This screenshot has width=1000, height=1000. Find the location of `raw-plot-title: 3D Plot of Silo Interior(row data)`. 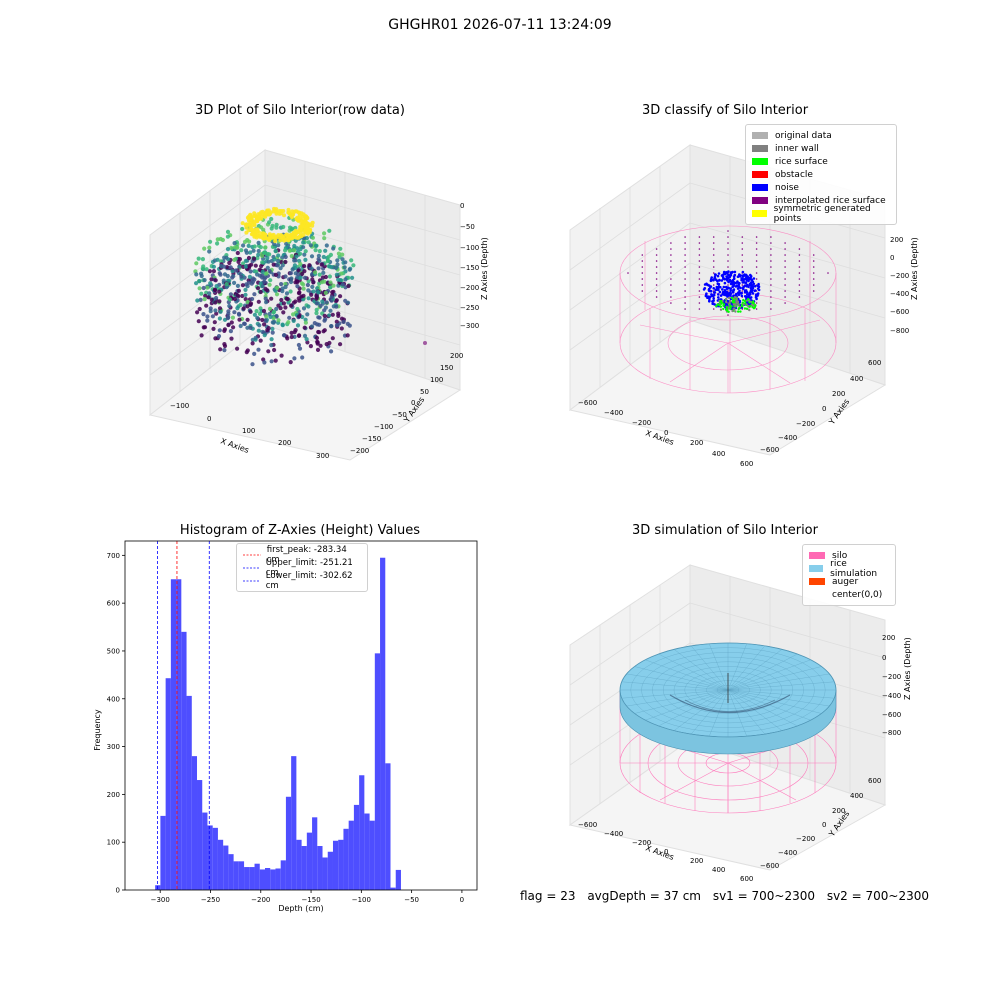

raw-plot-title: 3D Plot of Silo Interior(row data) is located at coordinates (300, 110).